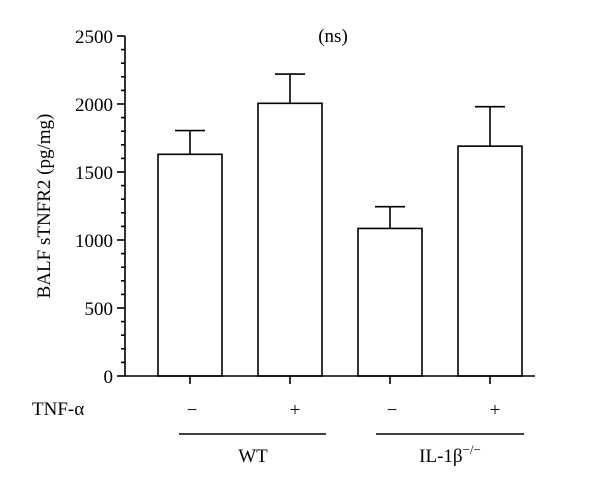  I want to click on group-label-wt: WT, so click(253, 456).